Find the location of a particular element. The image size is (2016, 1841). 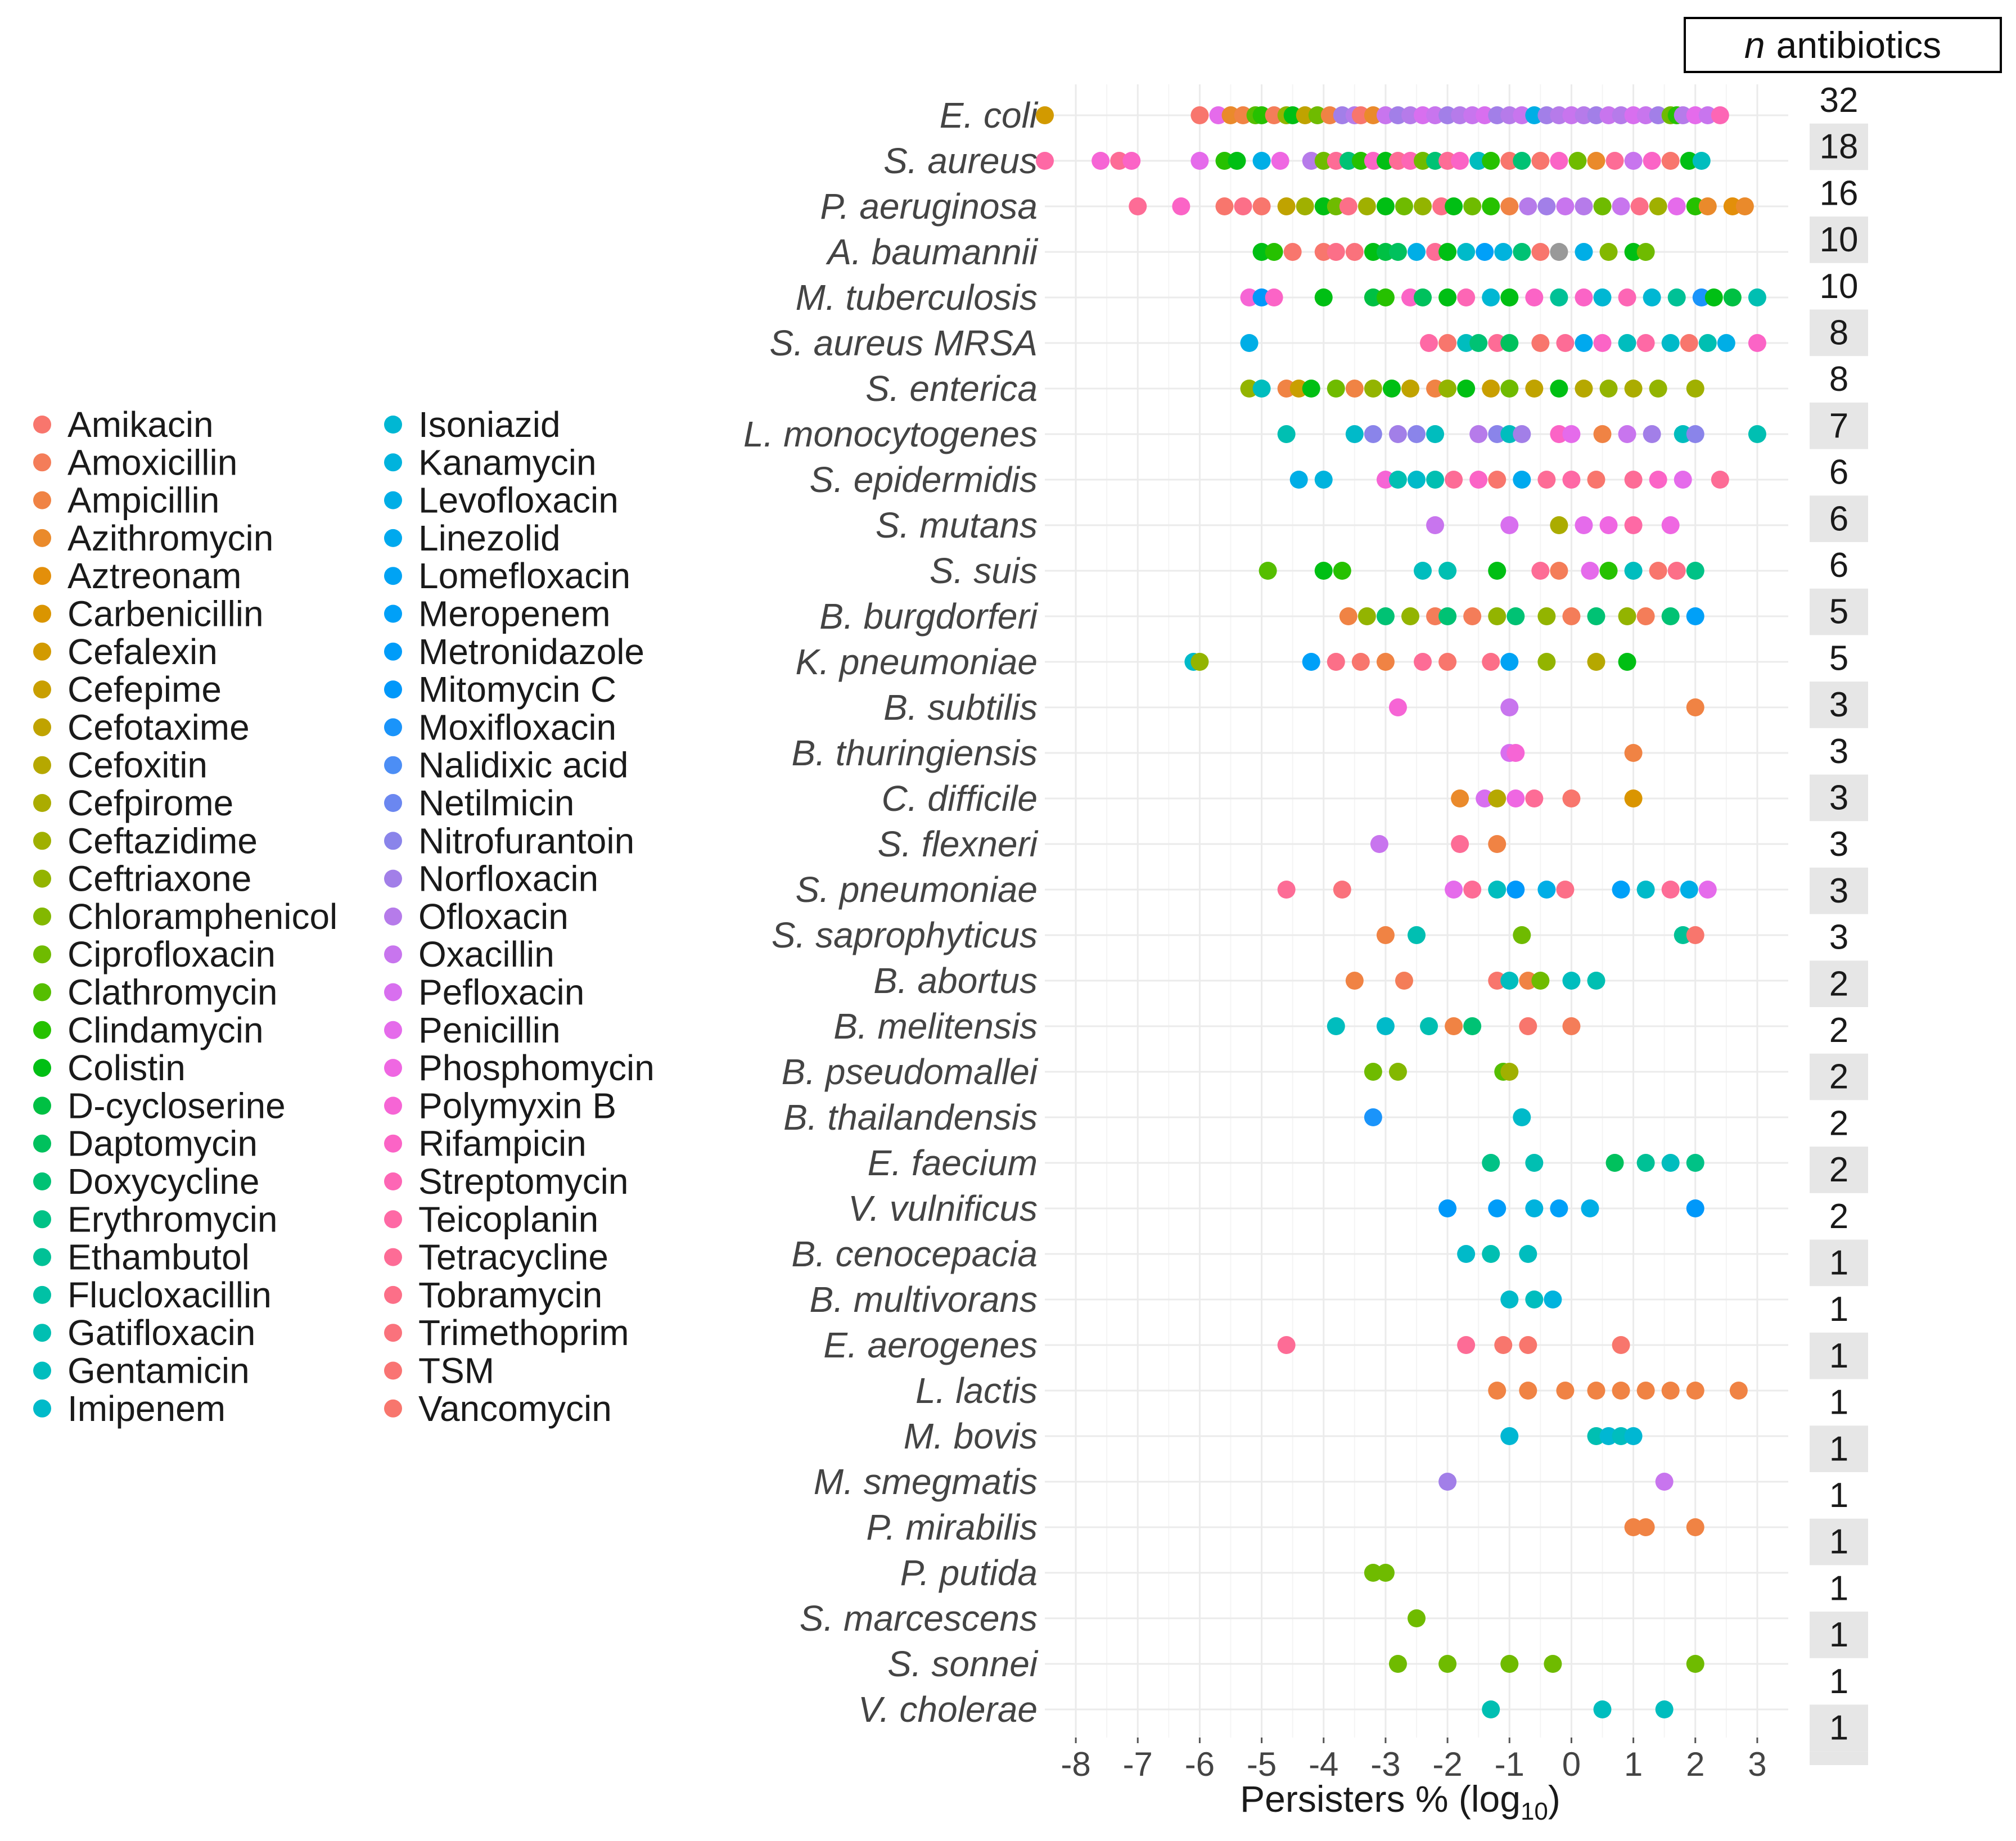

legend-label: Ethambutol is located at coordinates (158, 1257).